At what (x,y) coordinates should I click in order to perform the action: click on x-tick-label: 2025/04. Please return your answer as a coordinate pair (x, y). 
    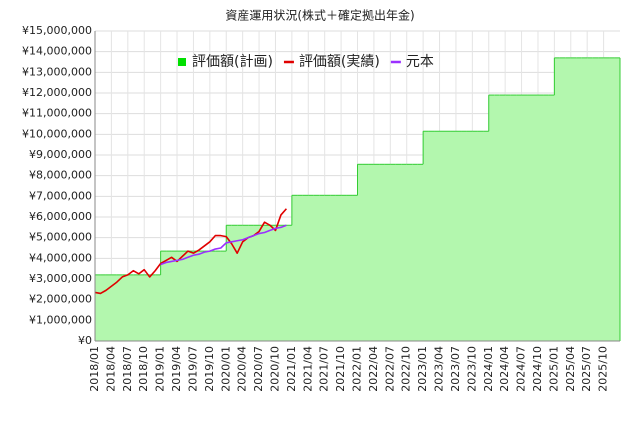
    Looking at the image, I should click on (570, 369).